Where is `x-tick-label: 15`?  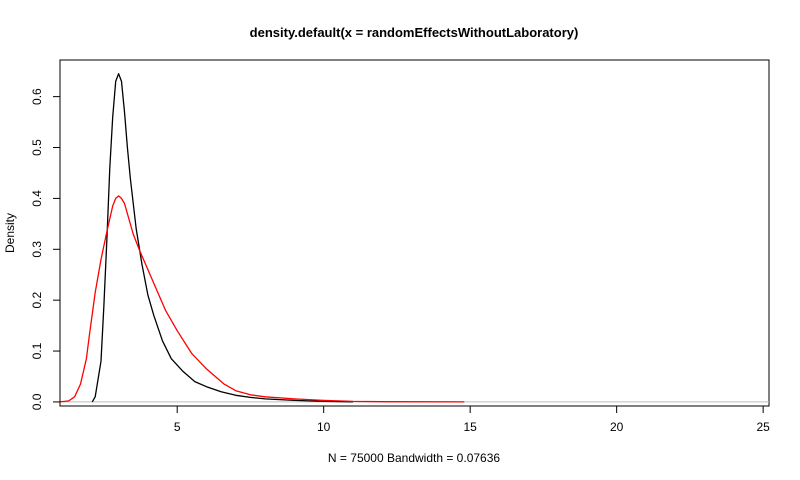
x-tick-label: 15 is located at coordinates (470, 427).